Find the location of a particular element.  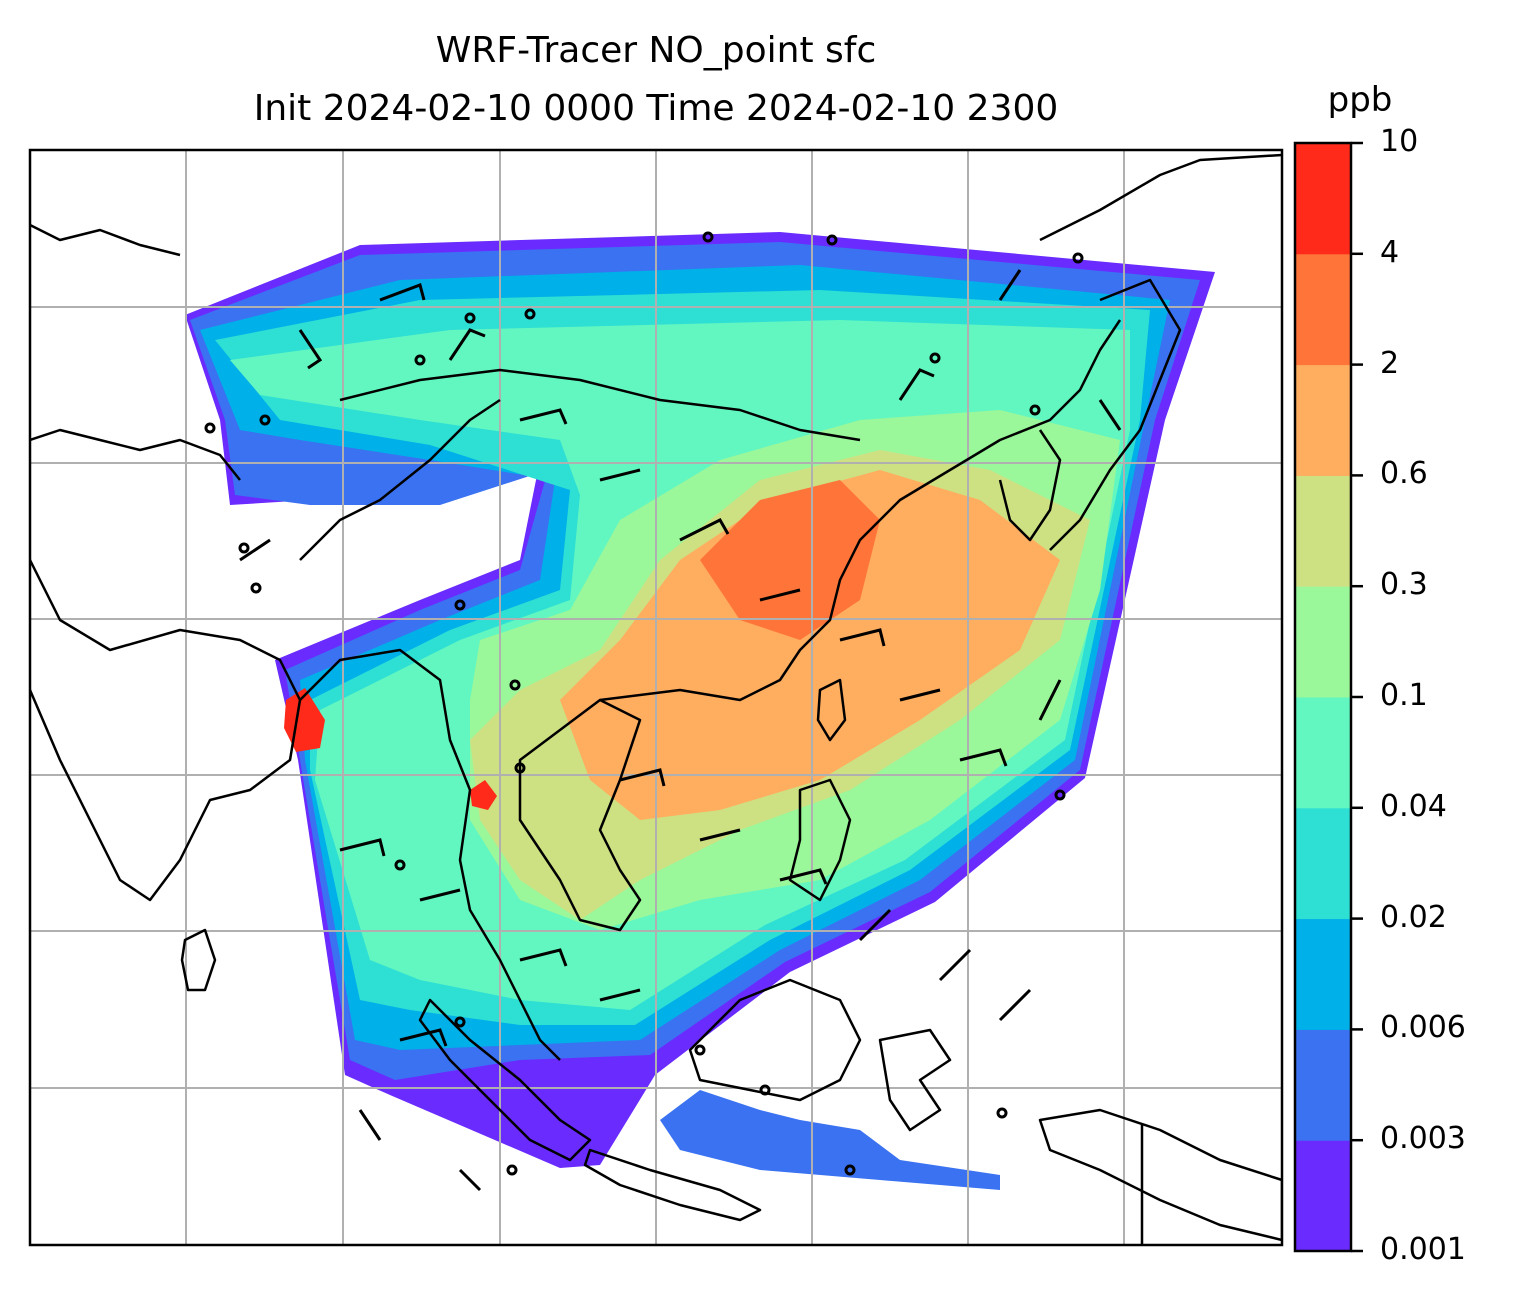

colorbar-tick-label: 0.04 is located at coordinates (1413, 806).